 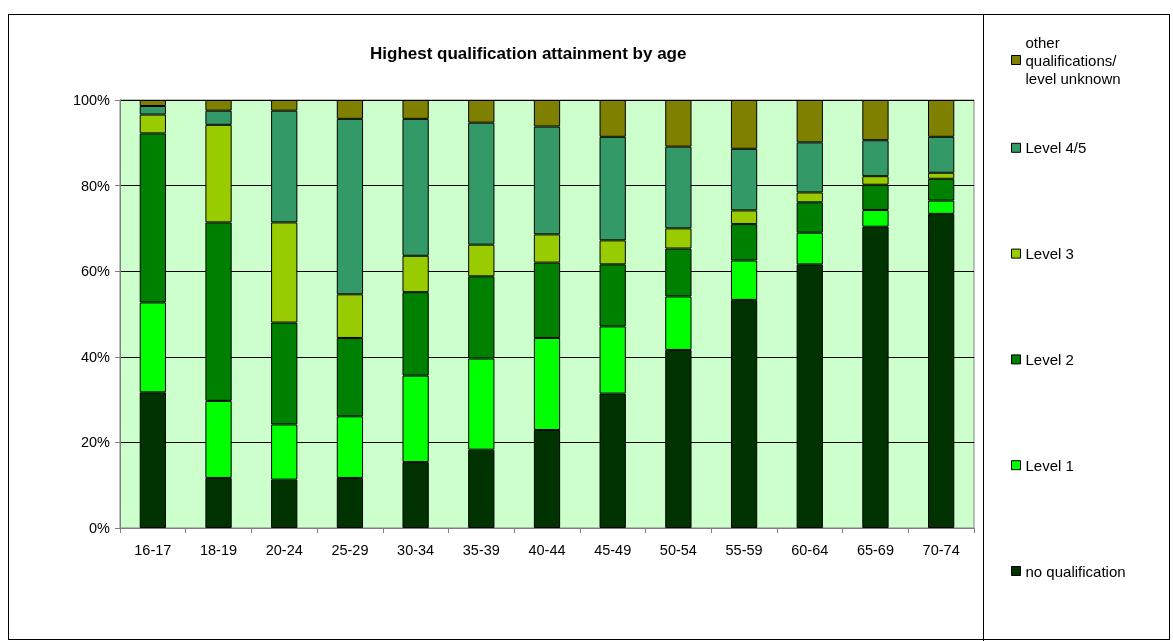 I want to click on x-tick-label: 50-54, so click(x=678, y=549).